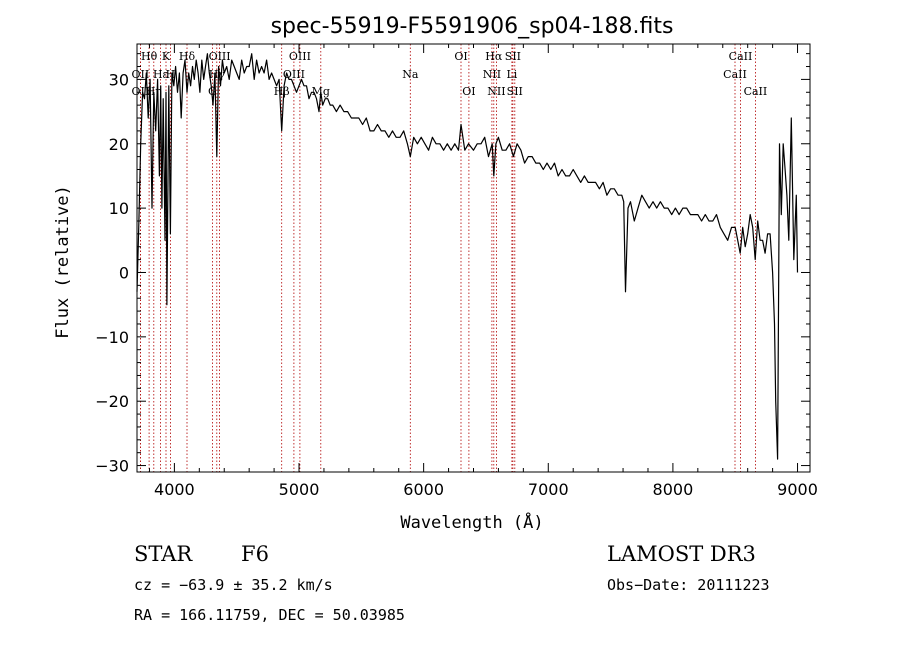 The image size is (900, 649). What do you see at coordinates (141, 74) in the screenshot?
I see `spectral-line-label: OII` at bounding box center [141, 74].